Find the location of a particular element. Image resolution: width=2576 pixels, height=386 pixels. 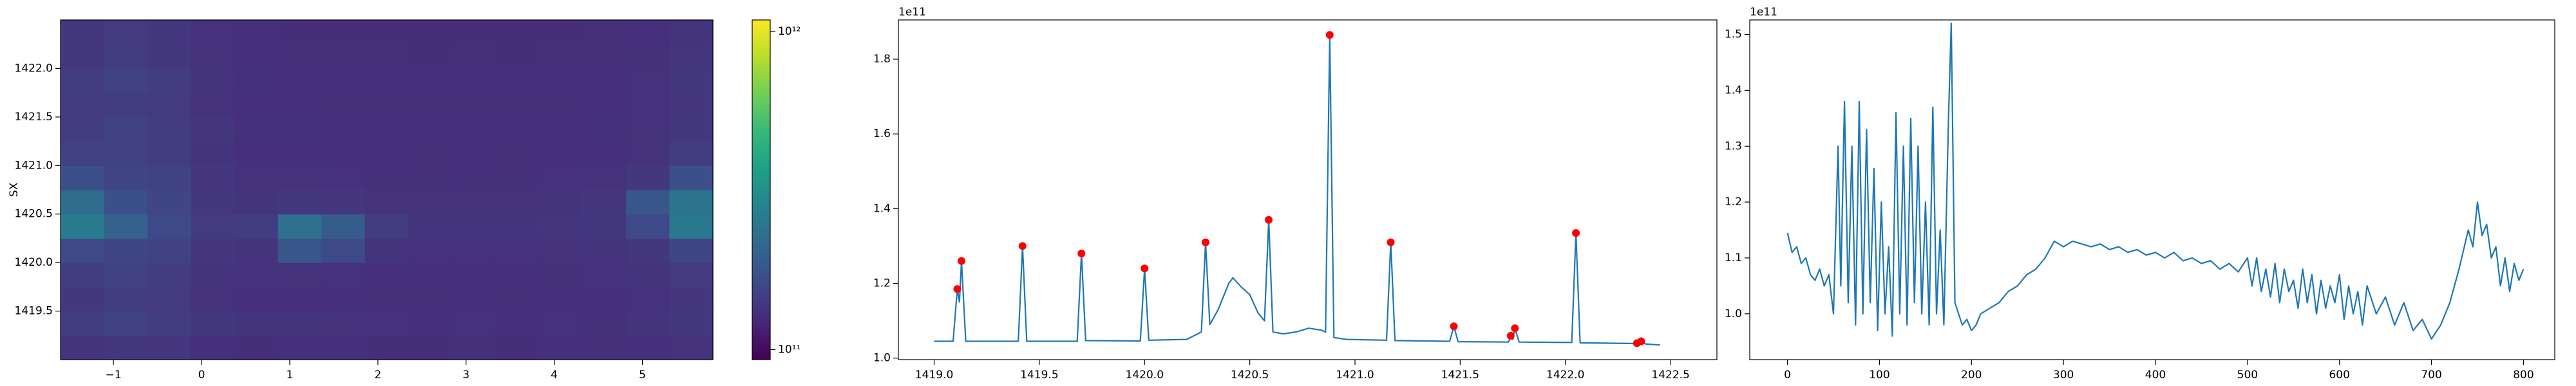

y-tick-label: 1420.0 is located at coordinates (34, 262).